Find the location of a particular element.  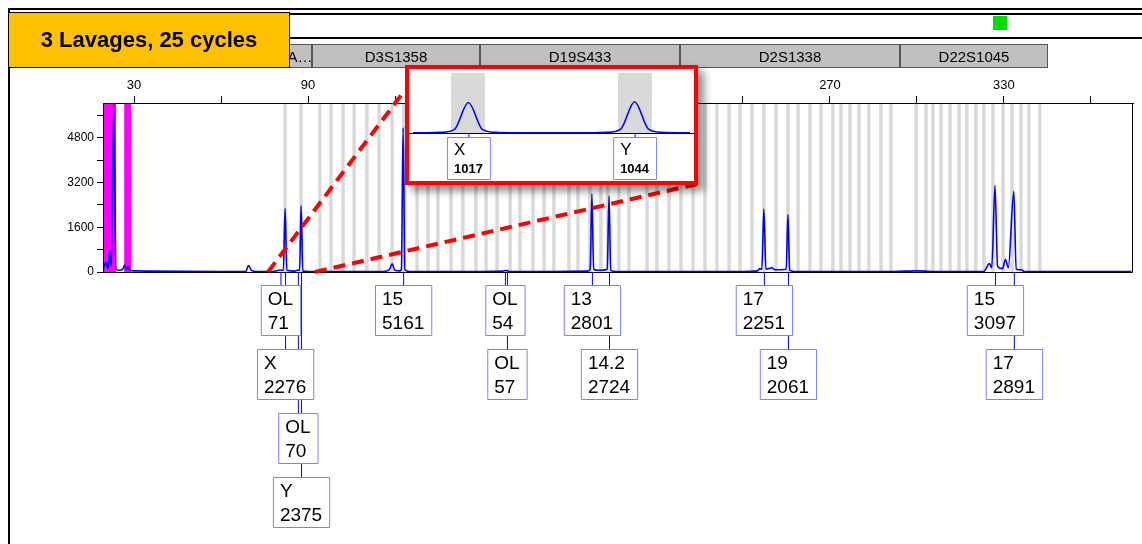

annotation: 14.2 2724 is located at coordinates (609, 374).